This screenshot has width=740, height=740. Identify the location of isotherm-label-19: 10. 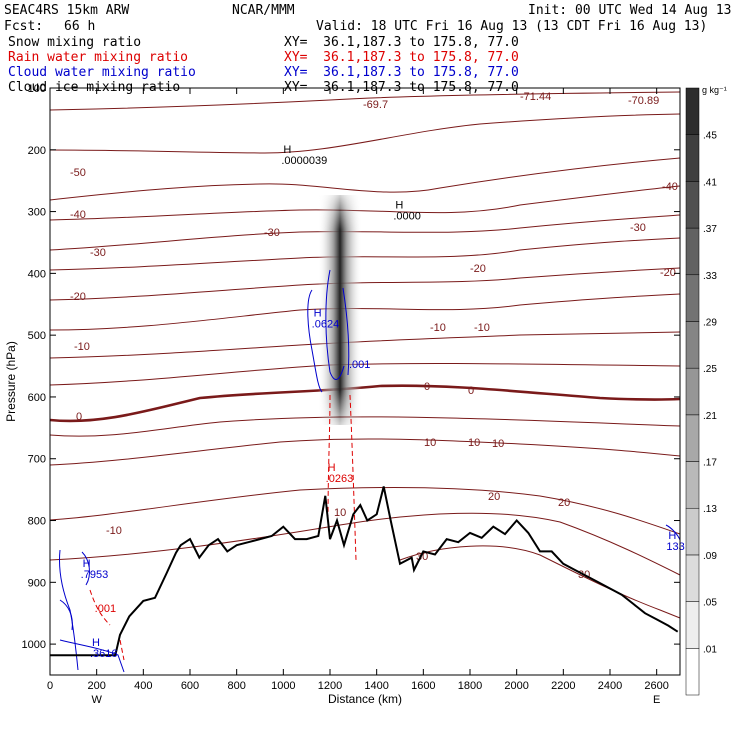
(498, 444).